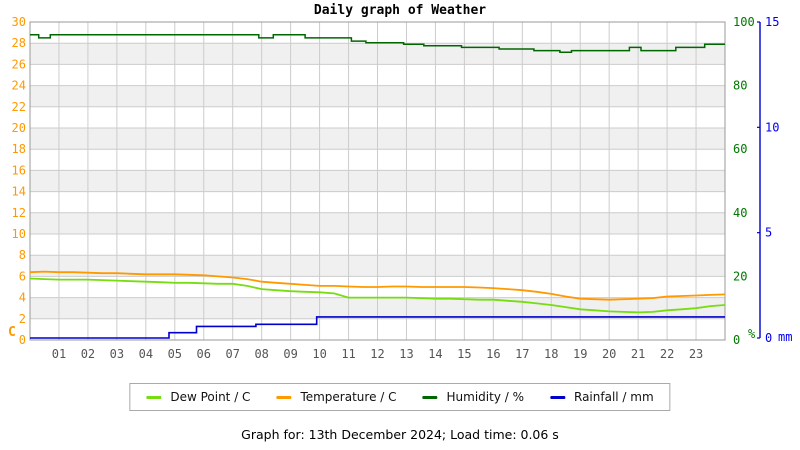 Image resolution: width=800 pixels, height=450 pixels. I want to click on legend-label: Rainfall / mm, so click(614, 397).